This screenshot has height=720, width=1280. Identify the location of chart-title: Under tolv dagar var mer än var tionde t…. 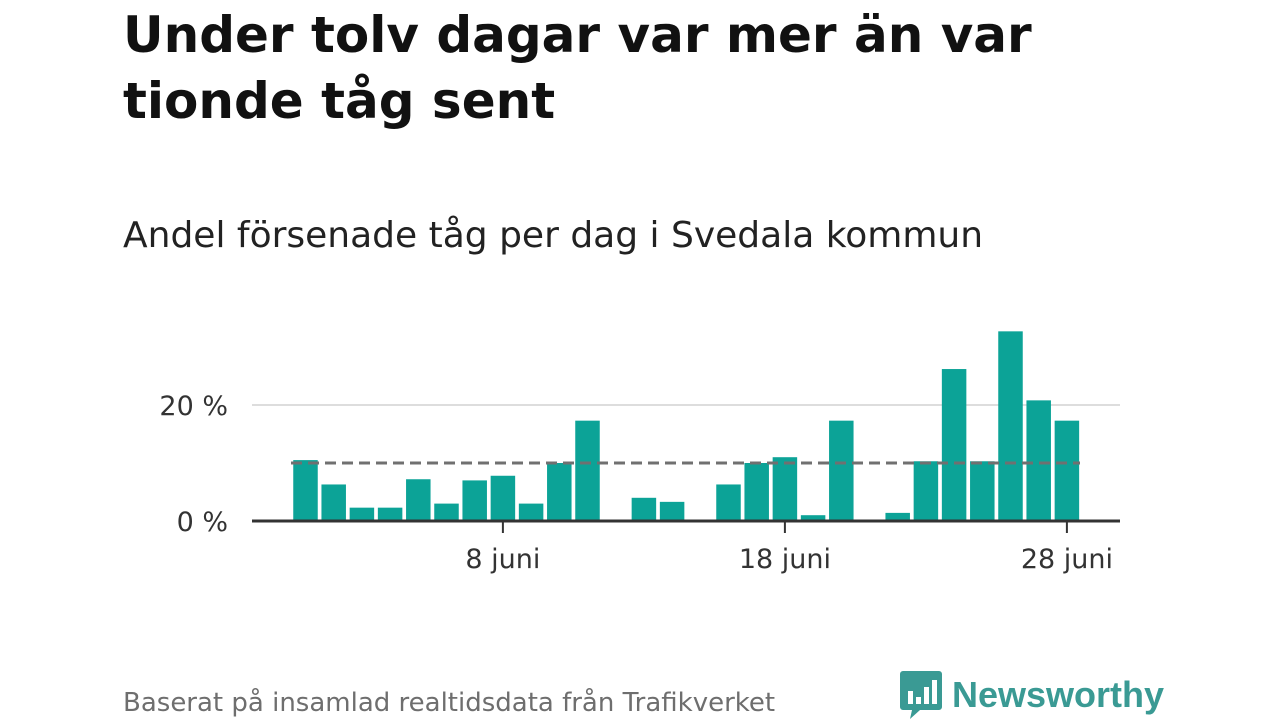
(577, 68).